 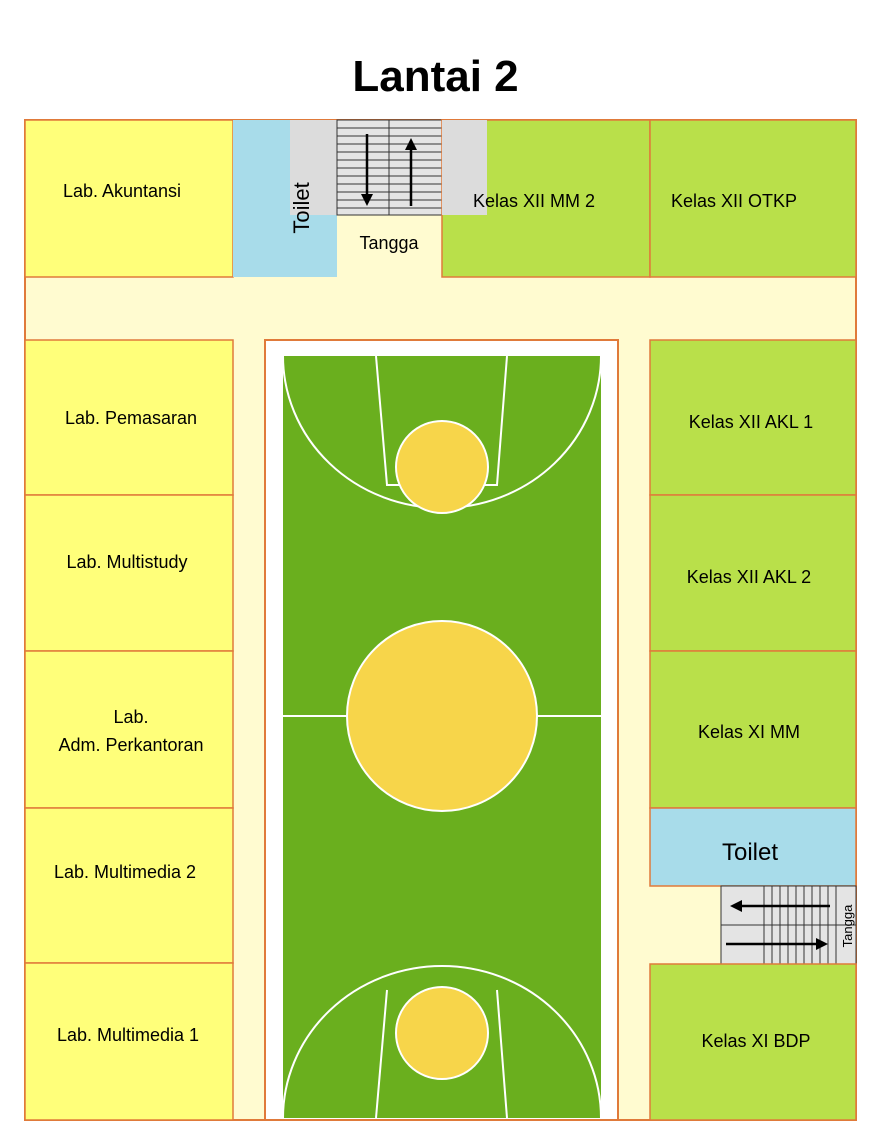 What do you see at coordinates (125, 872) in the screenshot?
I see `label-lab-multimedia-2: Lab. Multimedia 2` at bounding box center [125, 872].